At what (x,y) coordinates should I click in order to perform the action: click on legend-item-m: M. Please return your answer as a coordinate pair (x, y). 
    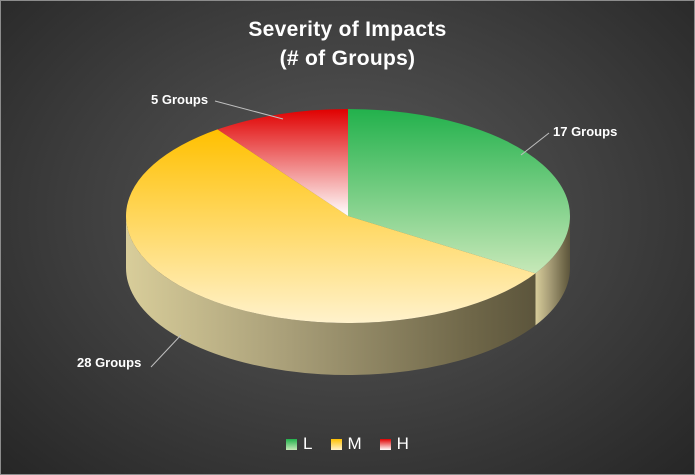
    Looking at the image, I should click on (346, 444).